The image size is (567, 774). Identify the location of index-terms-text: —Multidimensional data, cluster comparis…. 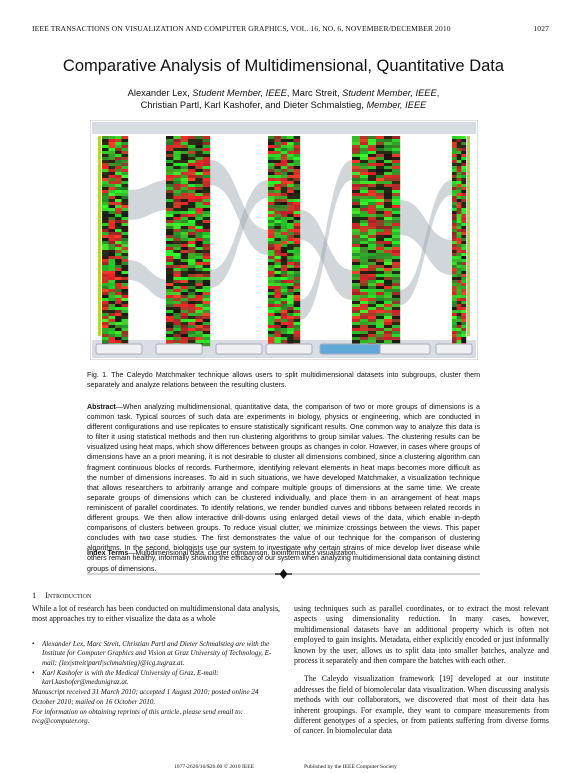
(243, 553).